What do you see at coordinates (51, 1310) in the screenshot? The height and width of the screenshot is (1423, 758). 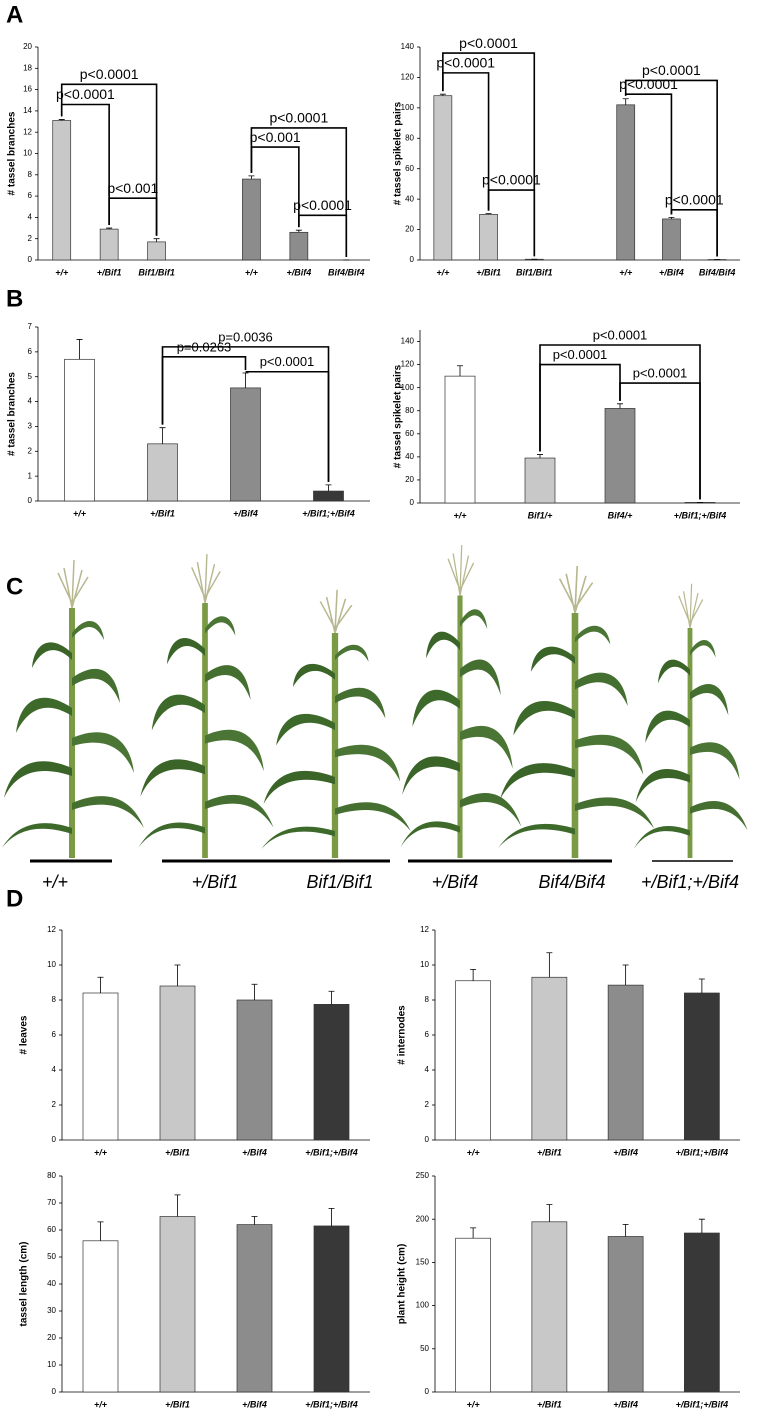 I see `y-tick-label: 30` at bounding box center [51, 1310].